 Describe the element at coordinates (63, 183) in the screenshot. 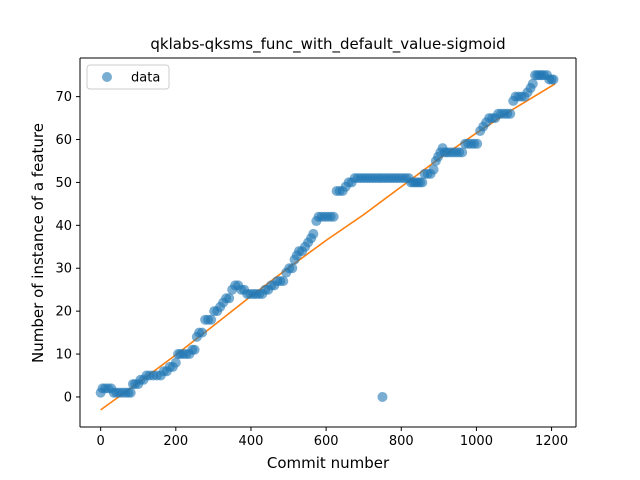

I see `y-tick-label: 50` at that location.